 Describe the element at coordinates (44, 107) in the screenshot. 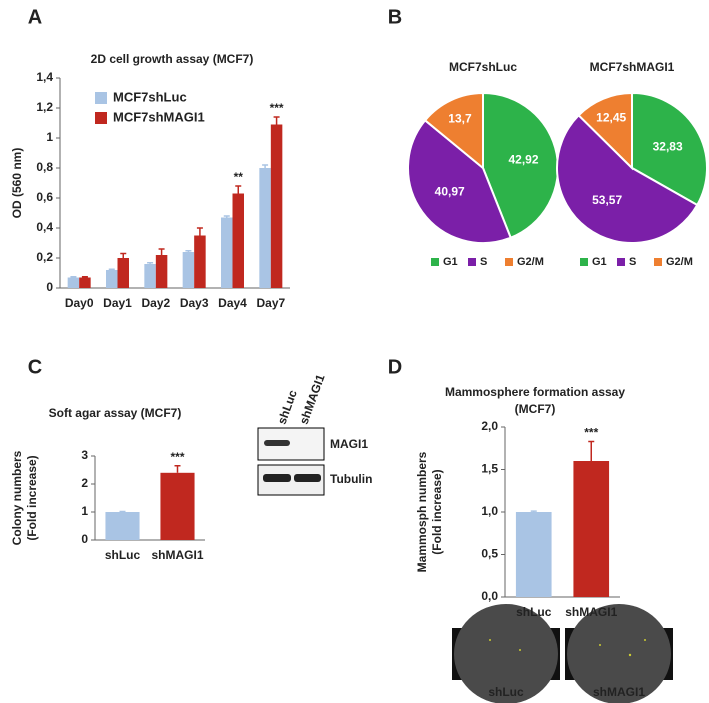

I see `y-tick-label: 1,2` at that location.